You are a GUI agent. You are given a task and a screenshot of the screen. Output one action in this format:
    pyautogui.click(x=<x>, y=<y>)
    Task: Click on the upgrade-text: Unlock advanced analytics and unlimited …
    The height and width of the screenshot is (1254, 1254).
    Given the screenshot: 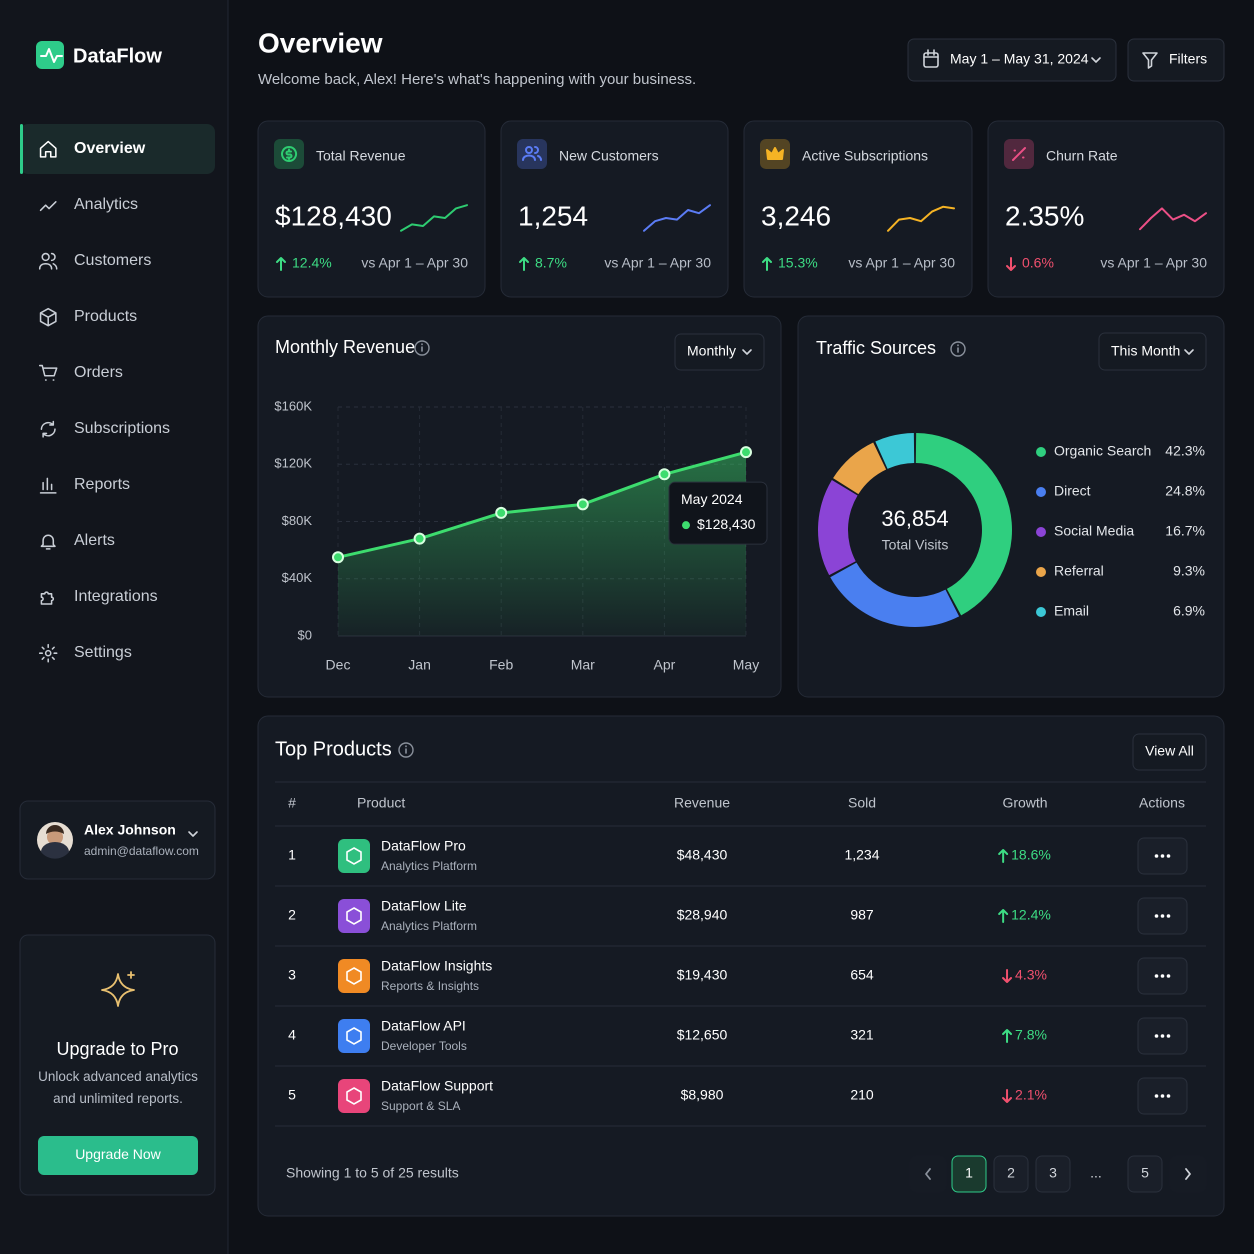 What is the action you would take?
    pyautogui.click(x=118, y=1087)
    